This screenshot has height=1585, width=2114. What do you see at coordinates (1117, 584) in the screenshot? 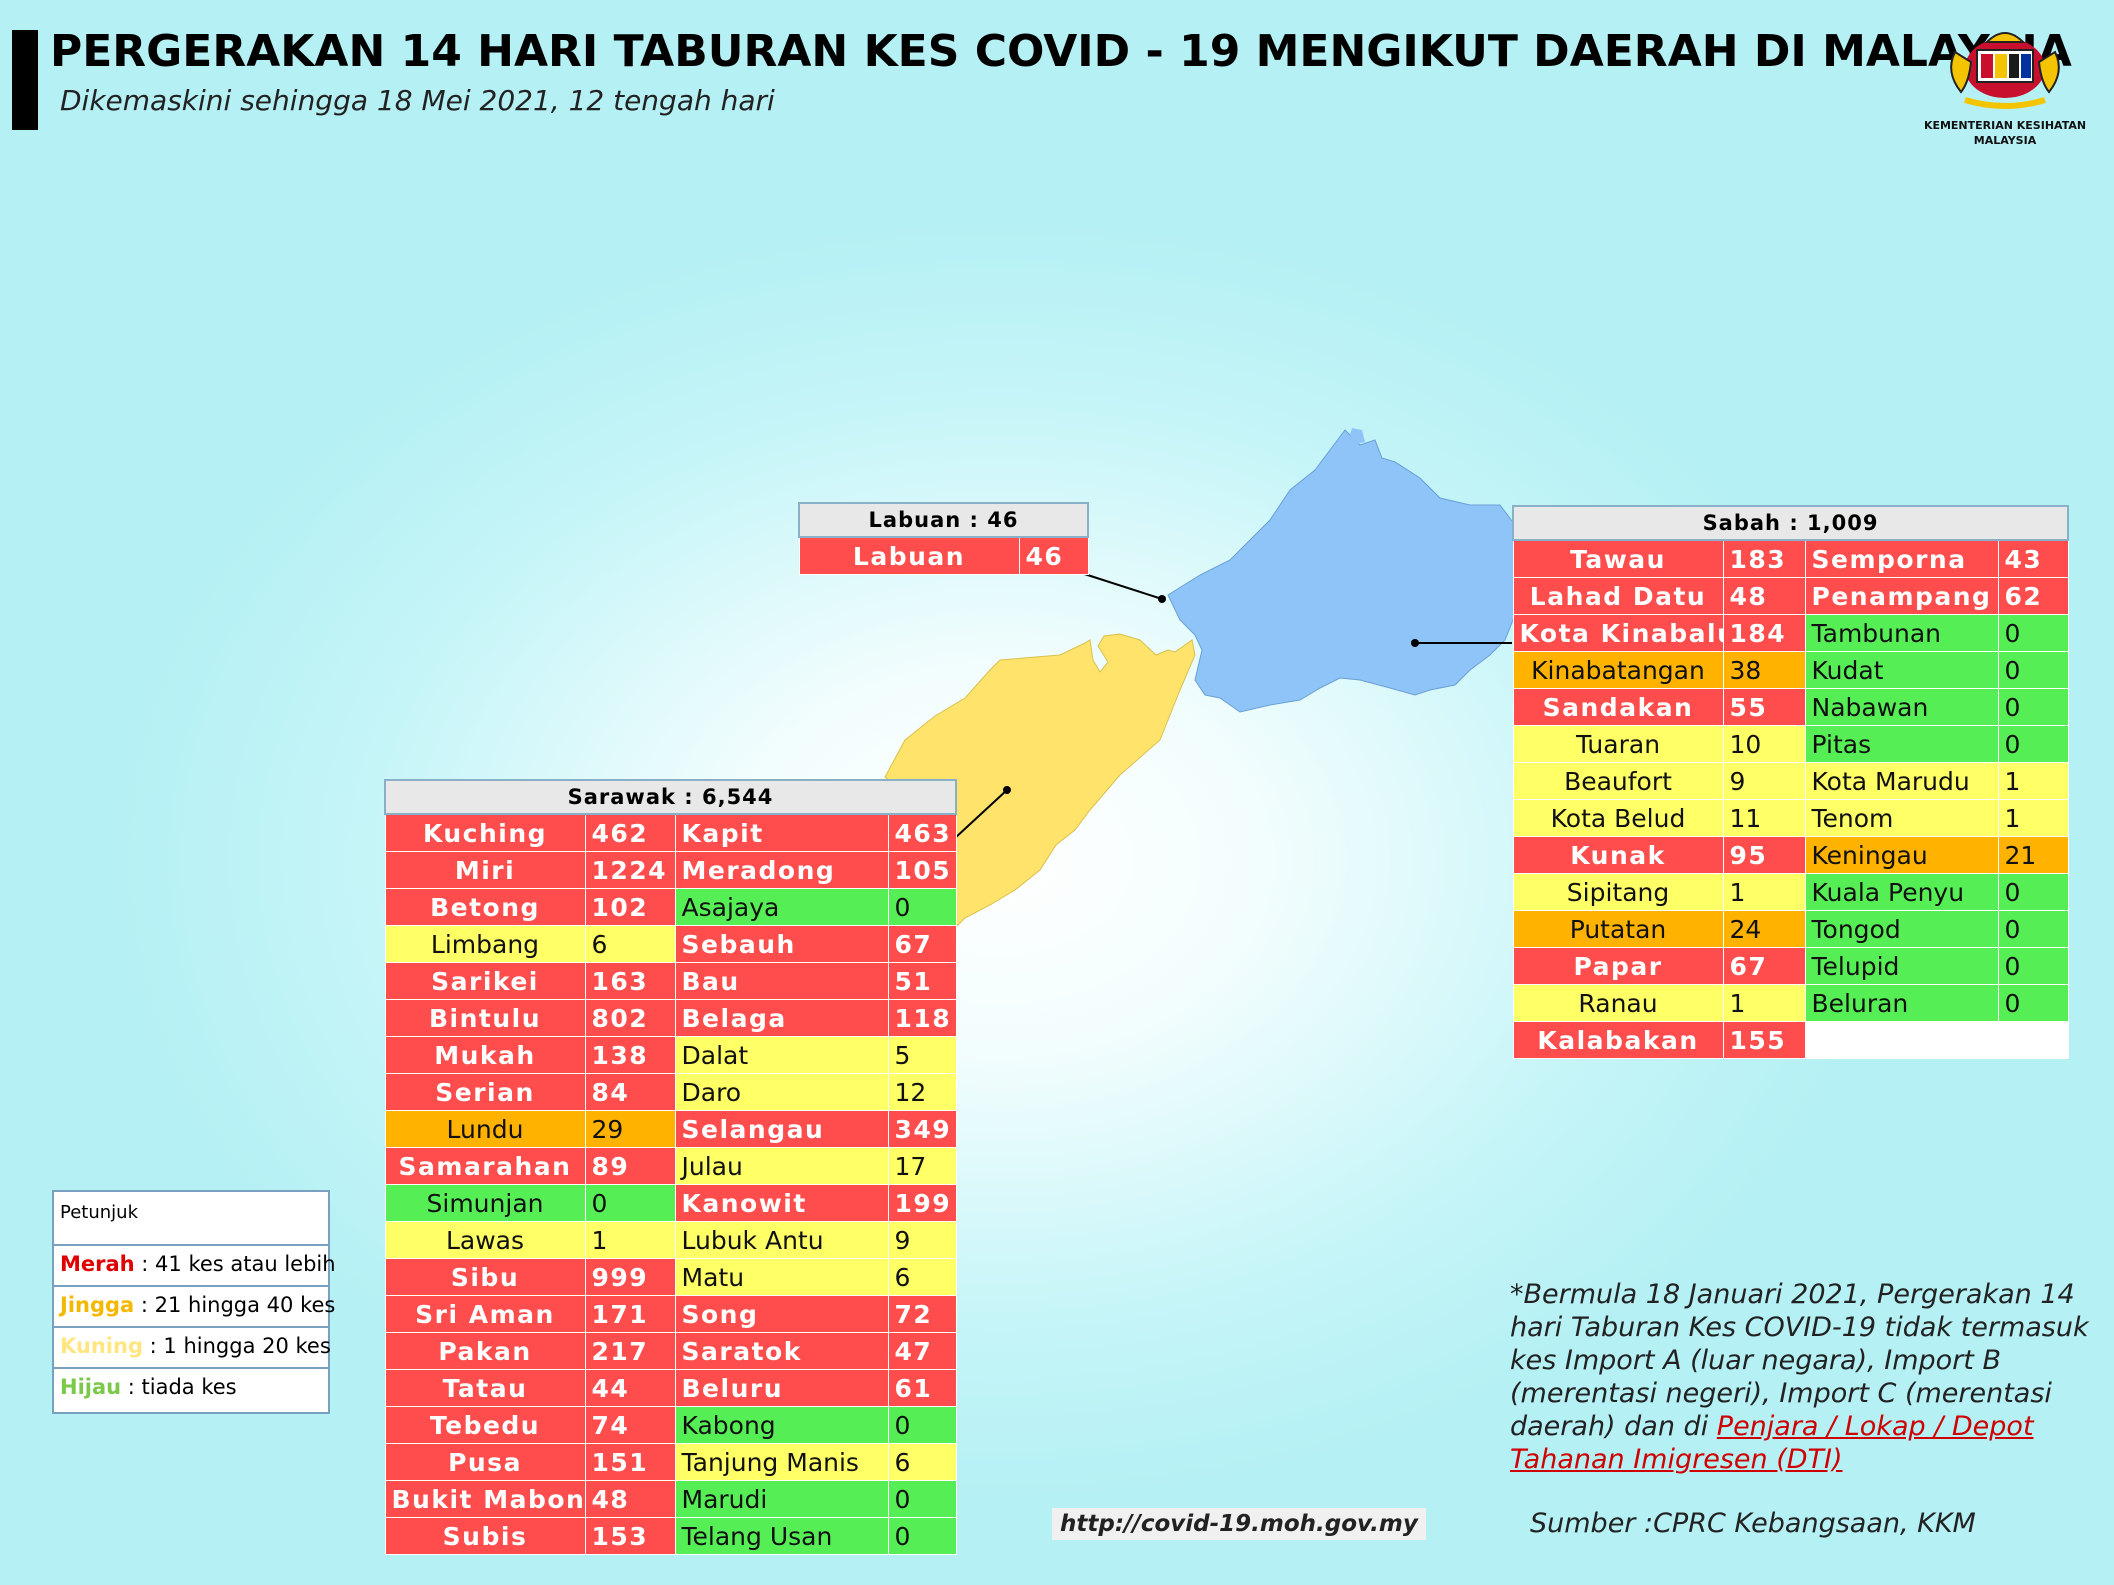
I see `labuan-leader-line` at bounding box center [1117, 584].